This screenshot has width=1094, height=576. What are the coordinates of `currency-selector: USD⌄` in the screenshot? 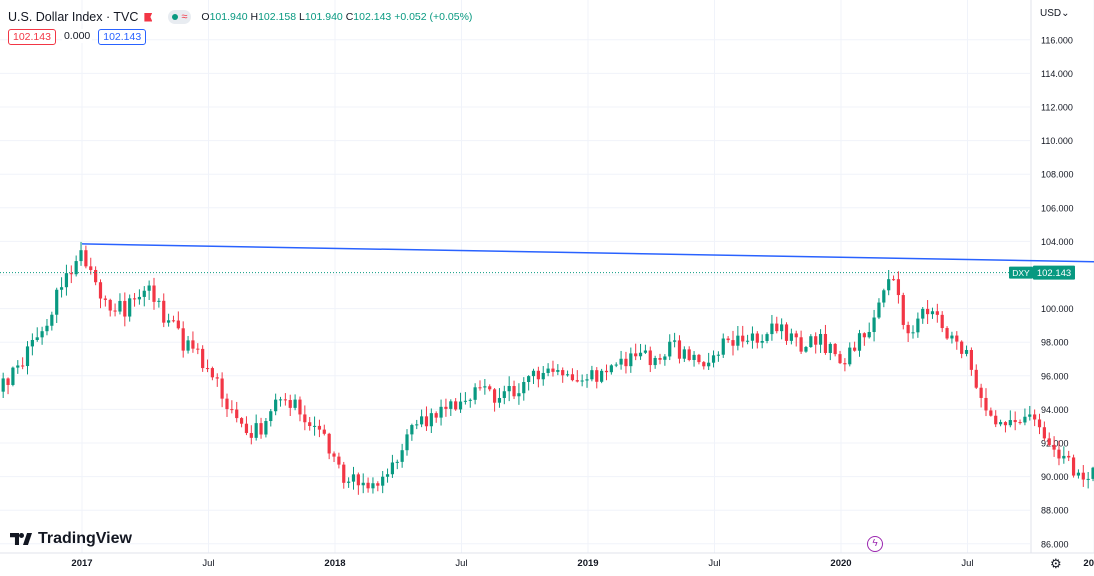 It's located at (1055, 13).